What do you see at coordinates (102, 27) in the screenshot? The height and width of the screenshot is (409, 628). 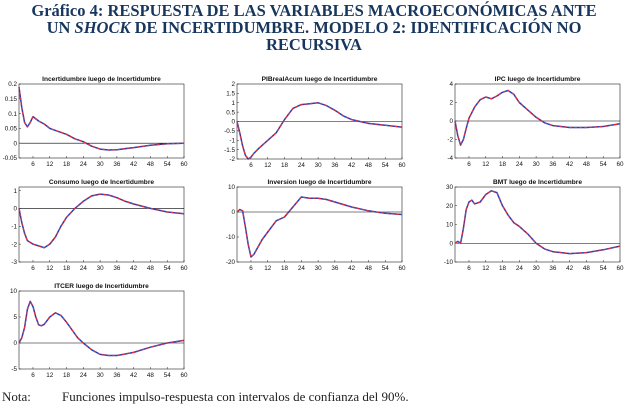 I see `title-line-2-italic: SHOCK` at bounding box center [102, 27].